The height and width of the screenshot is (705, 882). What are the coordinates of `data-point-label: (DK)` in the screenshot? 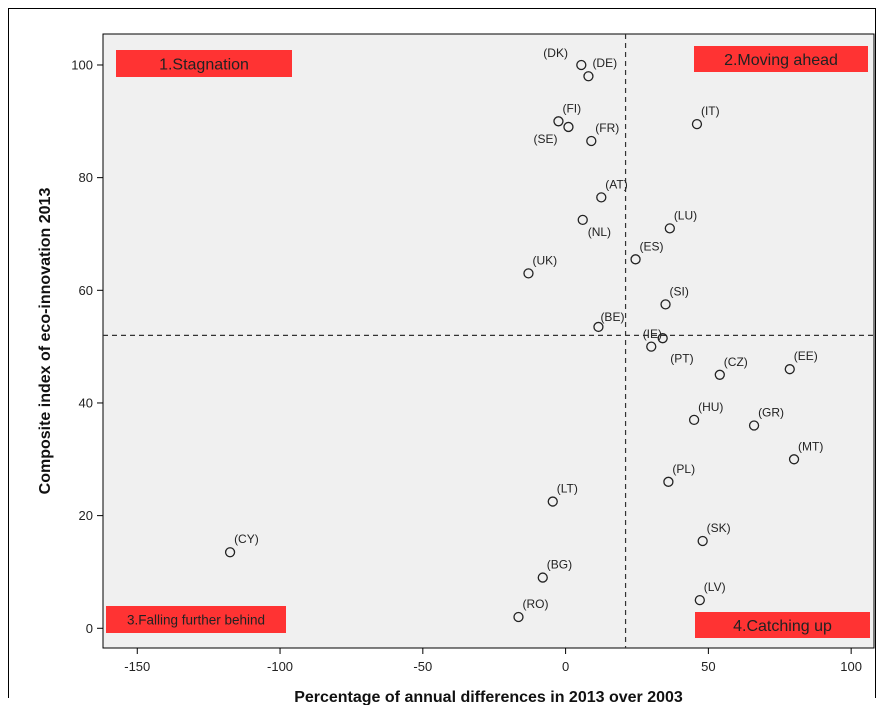 It's located at (555, 53).